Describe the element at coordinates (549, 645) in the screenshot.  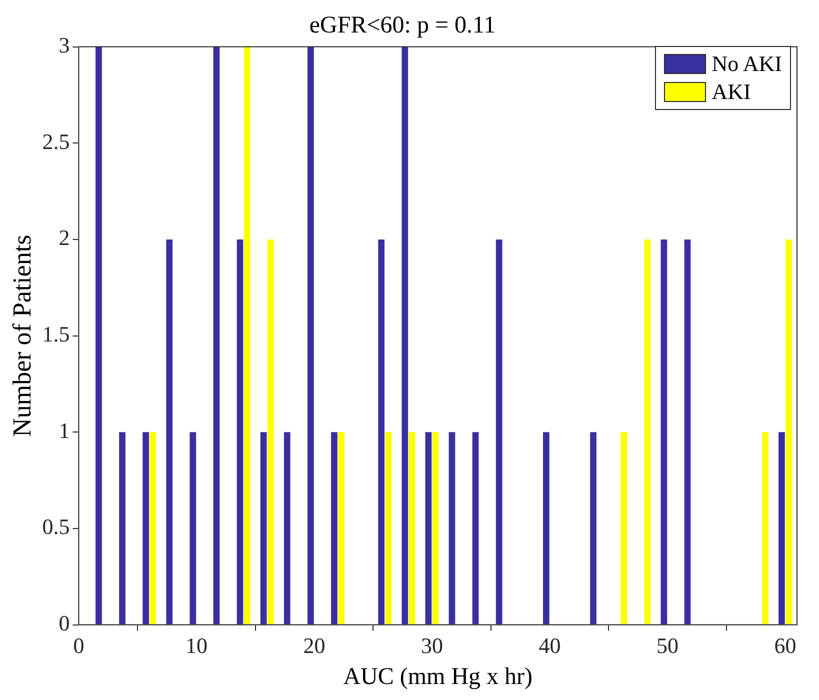
I see `x-tick-label: 40` at that location.